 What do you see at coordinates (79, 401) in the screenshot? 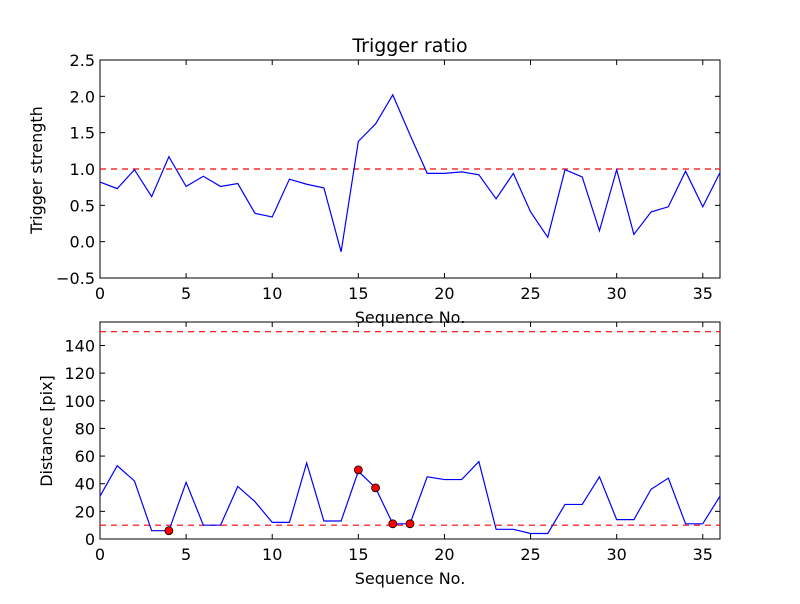
I see `bottom-y-tick-label: 100` at bounding box center [79, 401].